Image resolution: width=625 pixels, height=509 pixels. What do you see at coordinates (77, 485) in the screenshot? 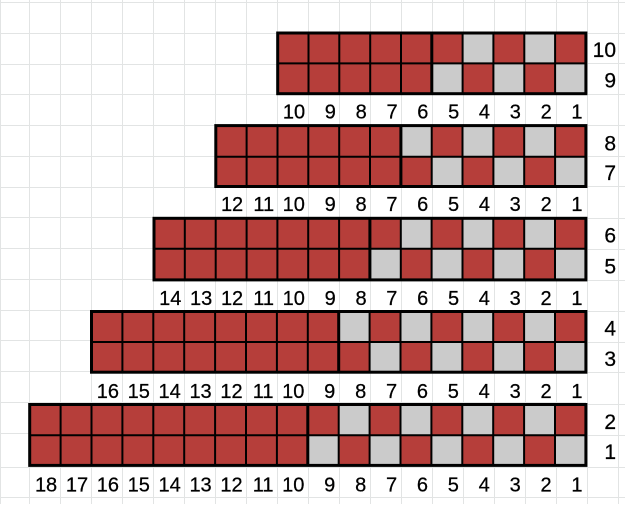
I see `svg-text: 17` at bounding box center [77, 485].